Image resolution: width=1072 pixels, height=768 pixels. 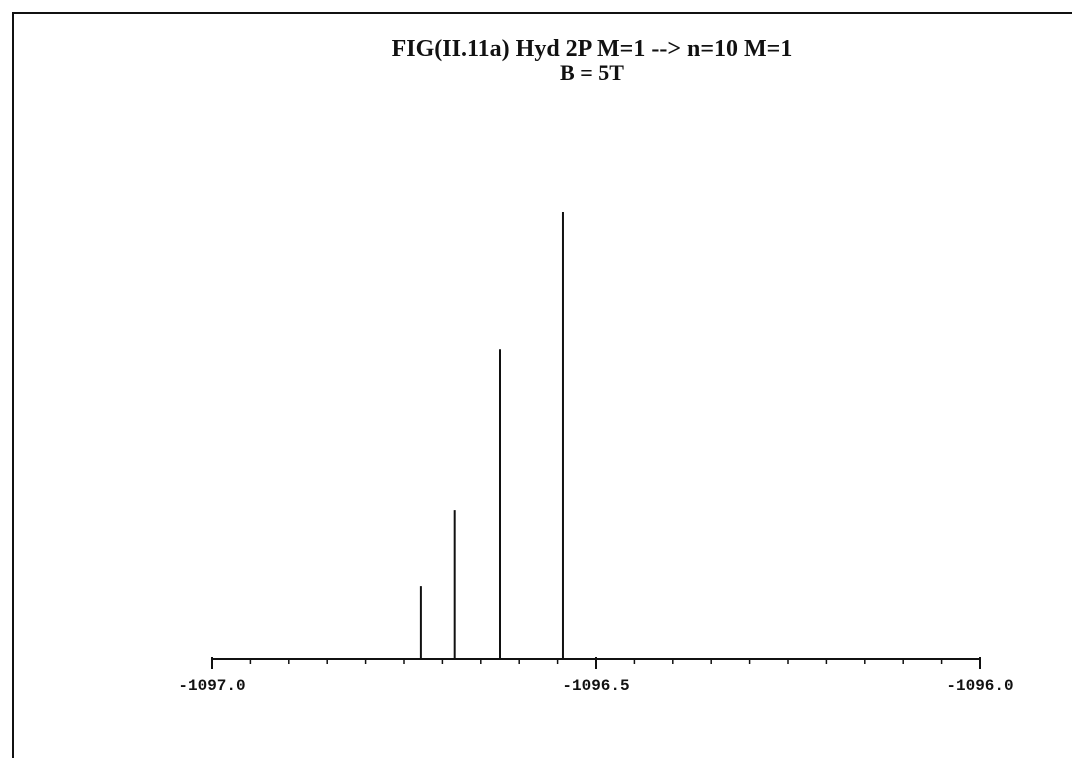 I want to click on x-tick-label: -1096.0, so click(x=979, y=686).